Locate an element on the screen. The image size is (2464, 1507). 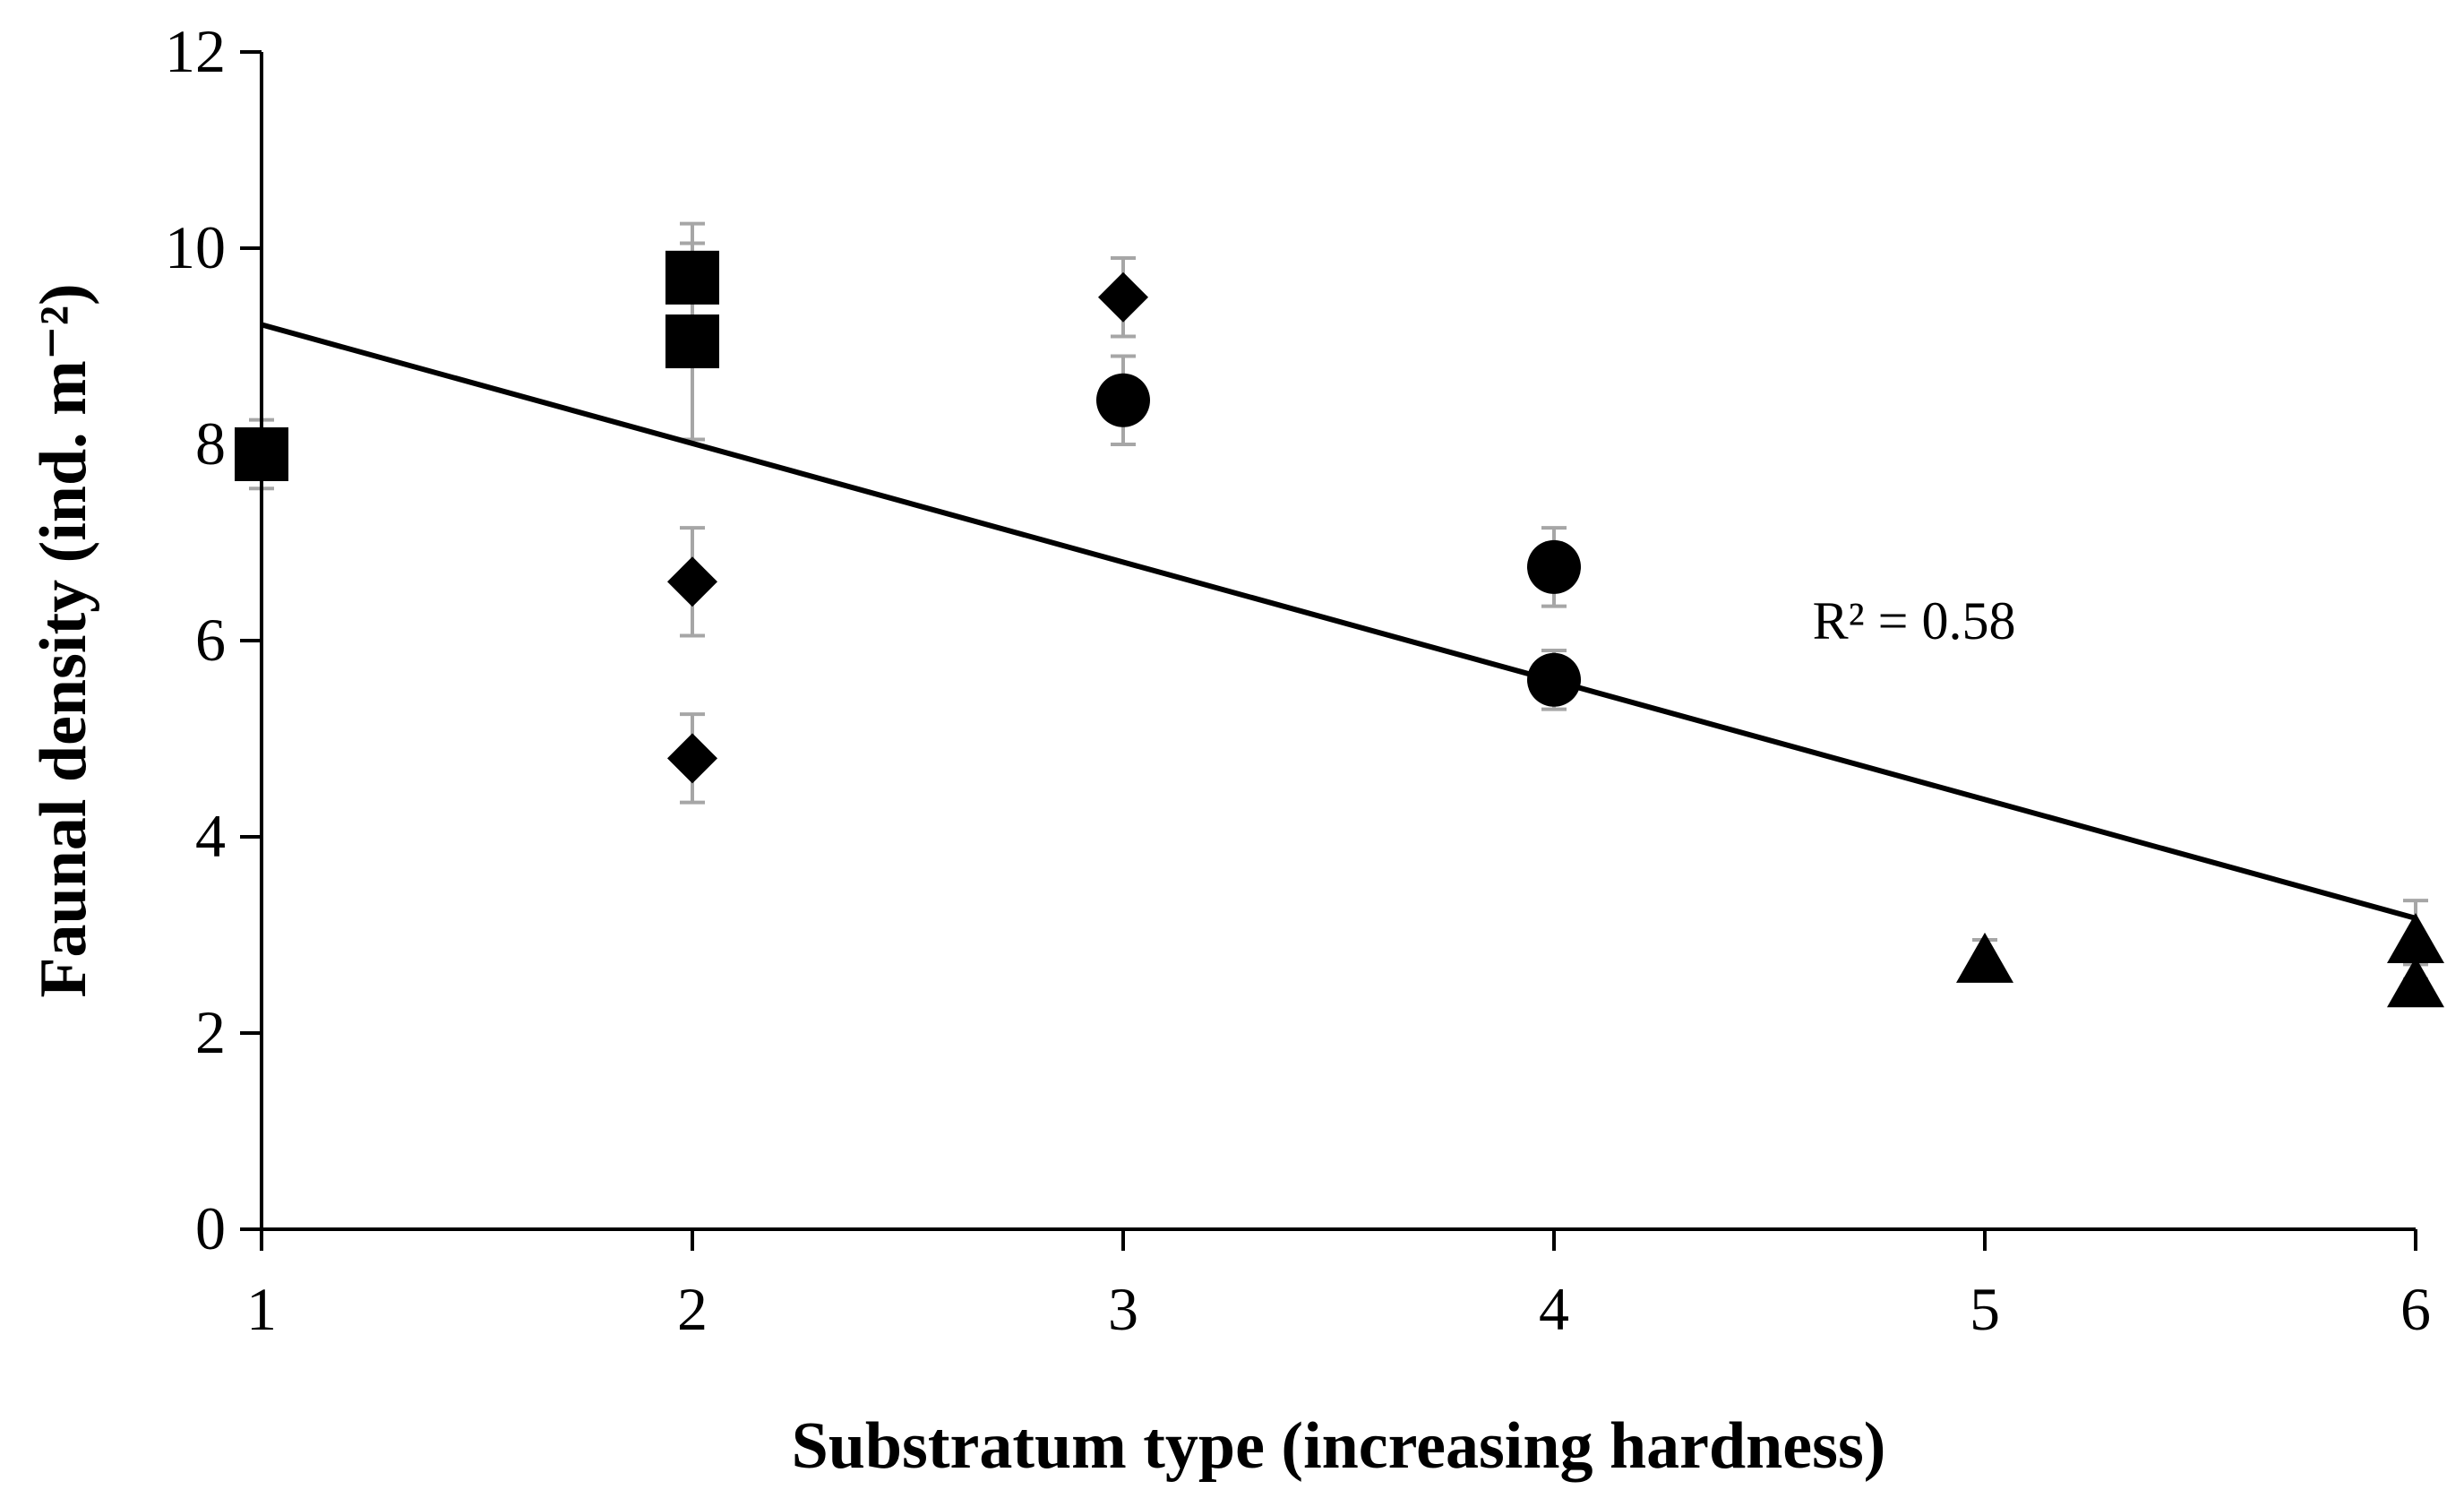
x-tick-label: 3 is located at coordinates (1123, 1309).